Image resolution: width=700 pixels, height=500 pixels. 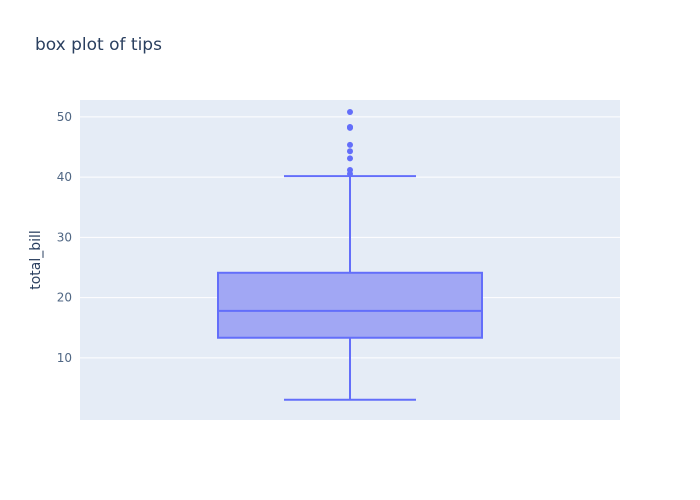 What do you see at coordinates (64, 117) in the screenshot?
I see `y-tick-label-50: 50` at bounding box center [64, 117].